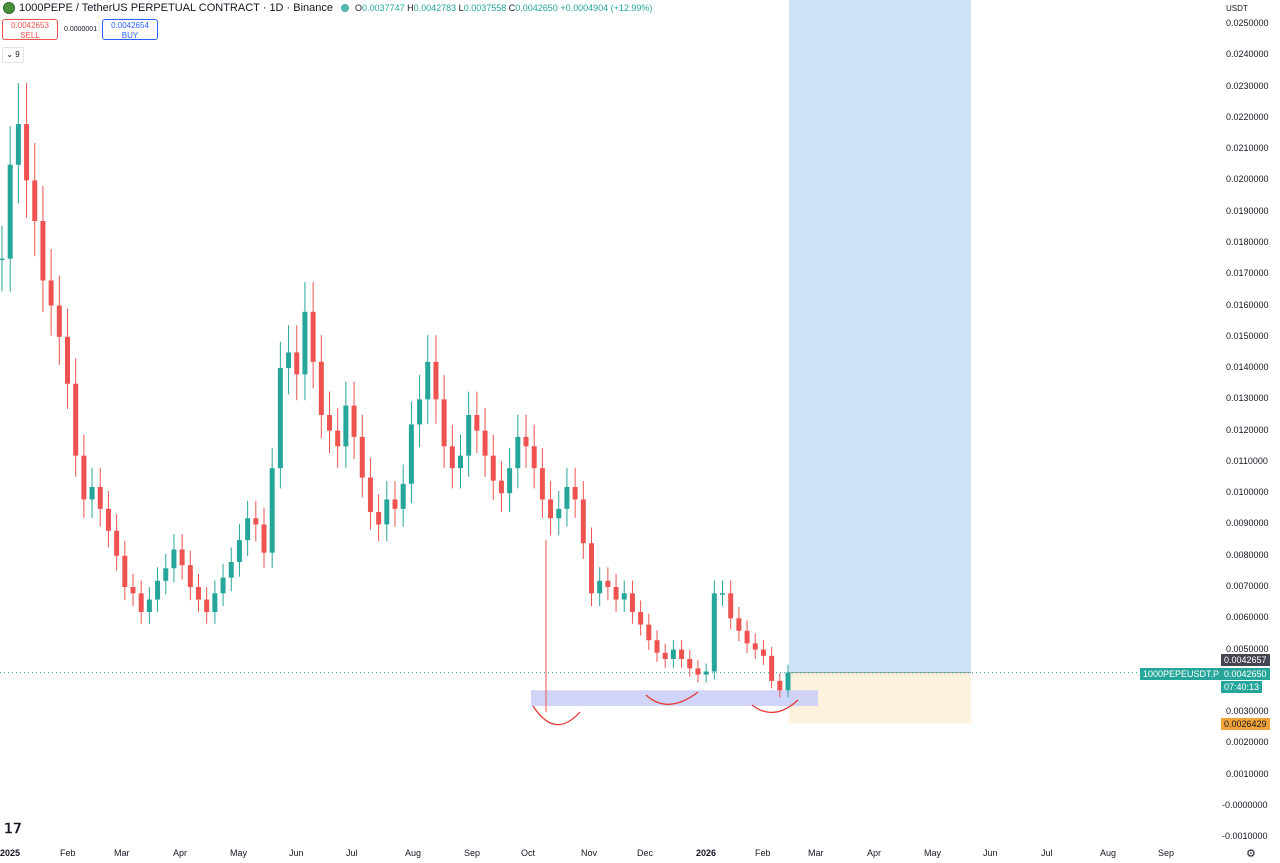  Describe the element at coordinates (1247, 85) in the screenshot. I see `y-tick-label: 0.0230000` at that location.